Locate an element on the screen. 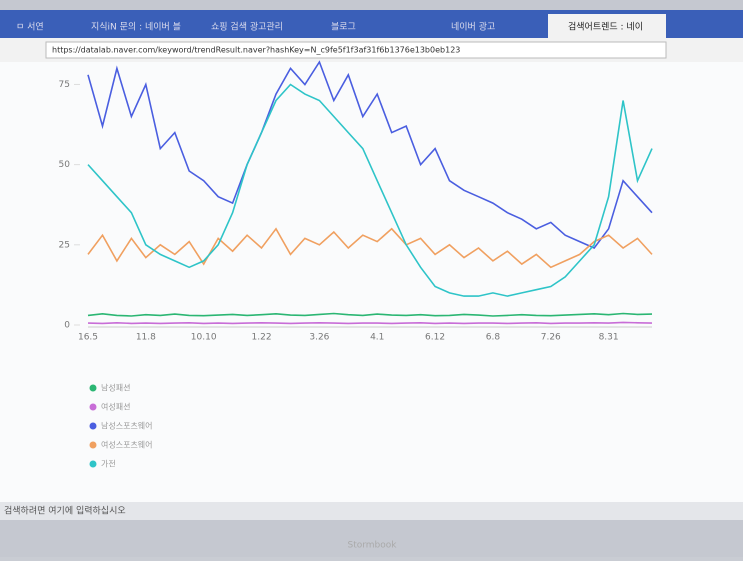 Image resolution: width=743 pixels, height=561 pixels. x-tick-label: 6.12 is located at coordinates (435, 338).